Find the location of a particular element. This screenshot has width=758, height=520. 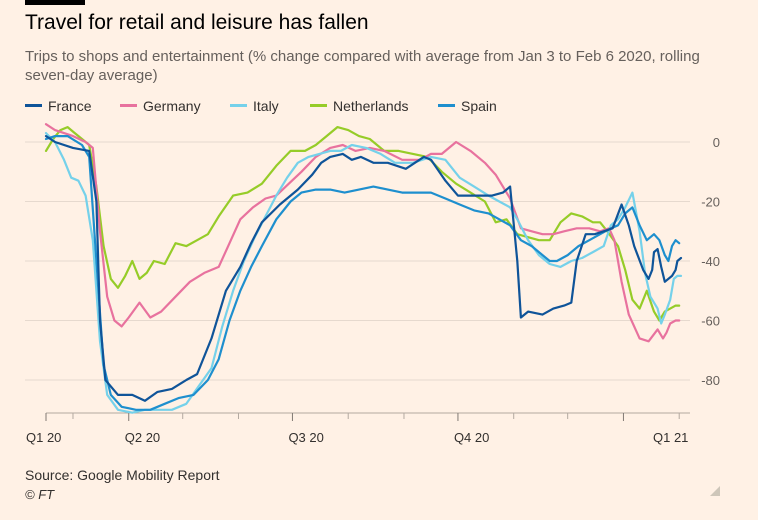

resize-corner-icon is located at coordinates (715, 491).